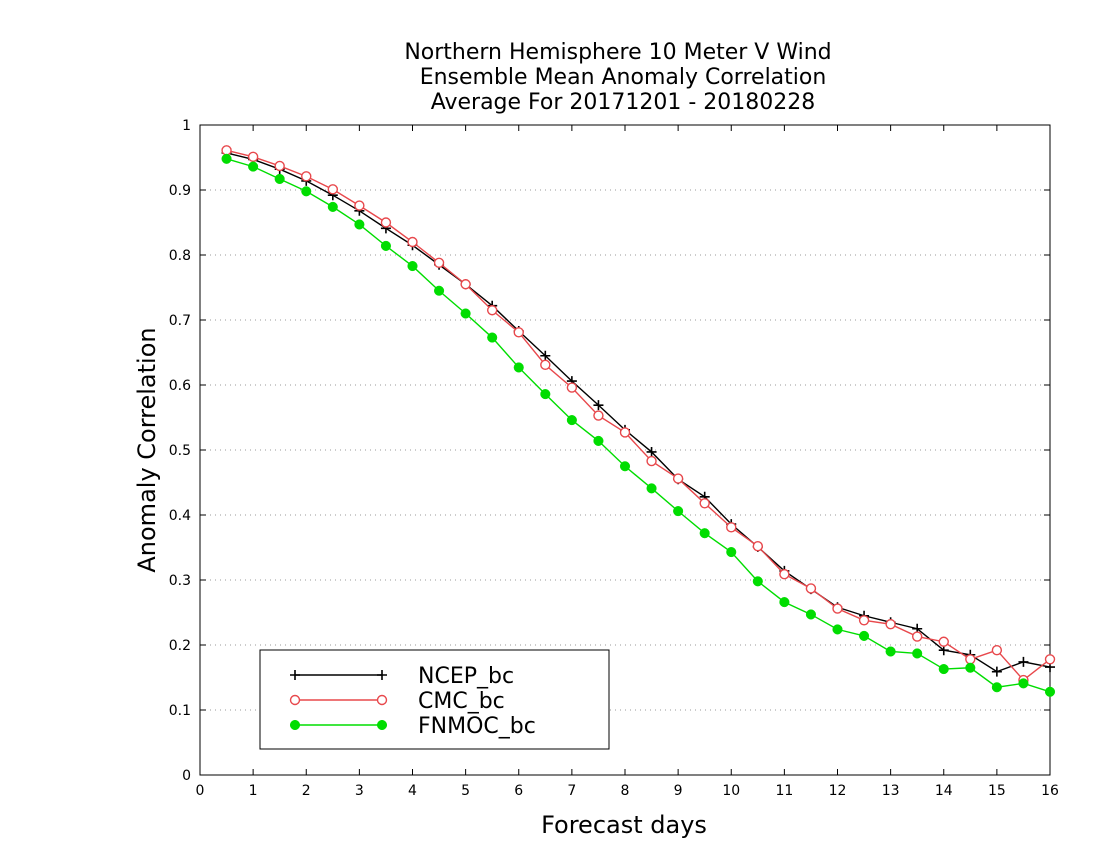 Image resolution: width=1100 pixels, height=850 pixels. I want to click on y-tick-label: 0.1, so click(180, 711).